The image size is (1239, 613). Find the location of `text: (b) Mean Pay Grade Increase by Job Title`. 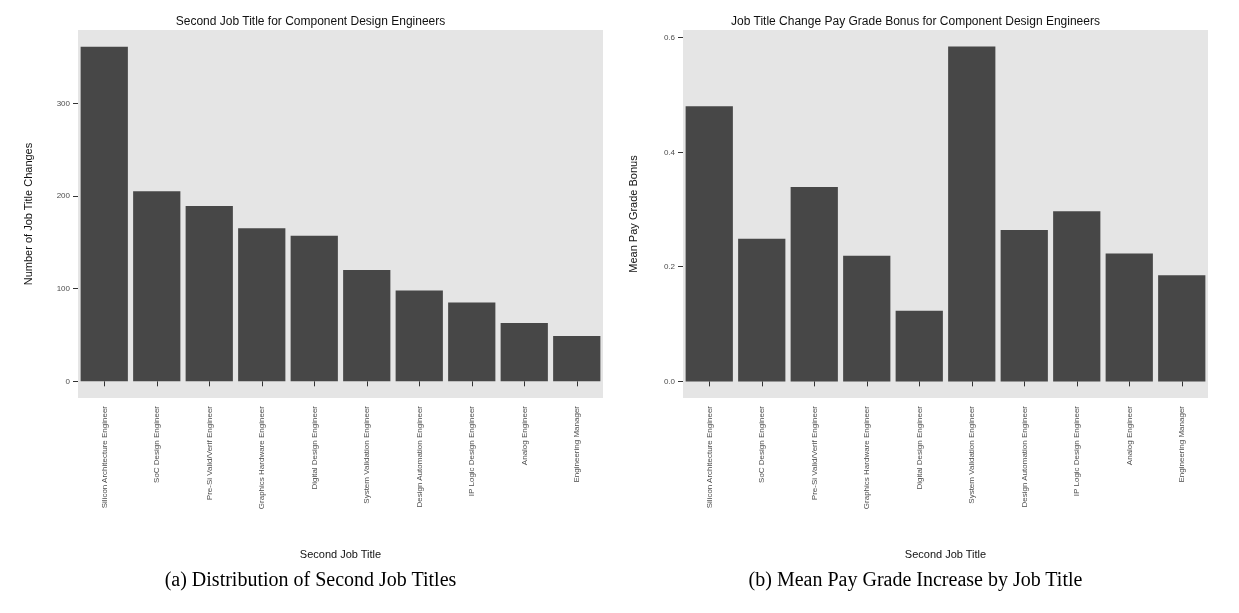

text: (b) Mean Pay Grade Increase by Job Title is located at coordinates (915, 579).